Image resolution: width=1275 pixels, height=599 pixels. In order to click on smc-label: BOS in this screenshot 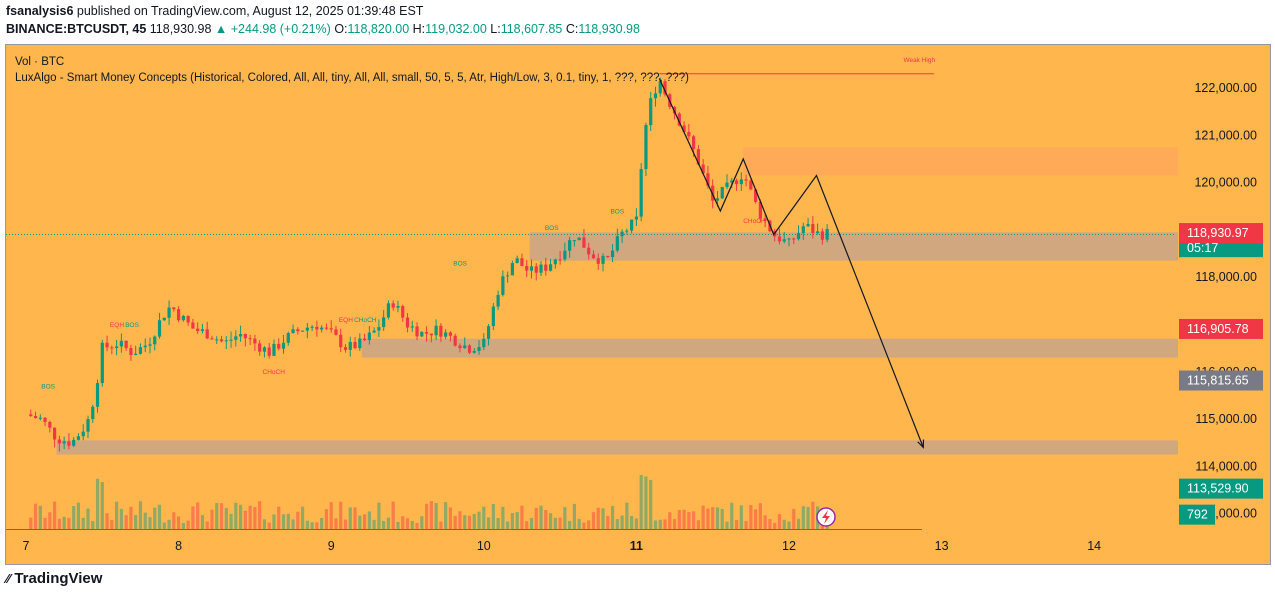, I will do `click(132, 325)`.